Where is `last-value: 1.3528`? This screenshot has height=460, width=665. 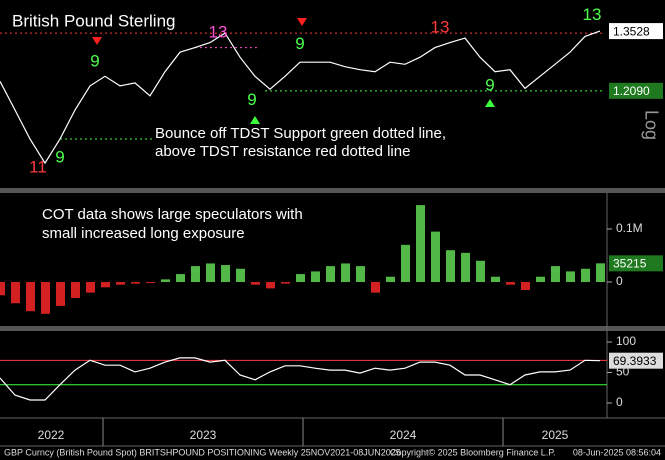
last-value: 1.3528 is located at coordinates (631, 31).